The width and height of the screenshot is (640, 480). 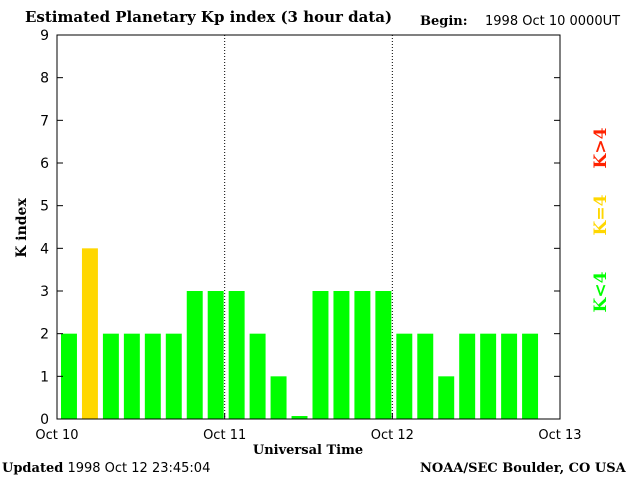 What do you see at coordinates (44, 164) in the screenshot?
I see `y-tick-label: 6` at bounding box center [44, 164].